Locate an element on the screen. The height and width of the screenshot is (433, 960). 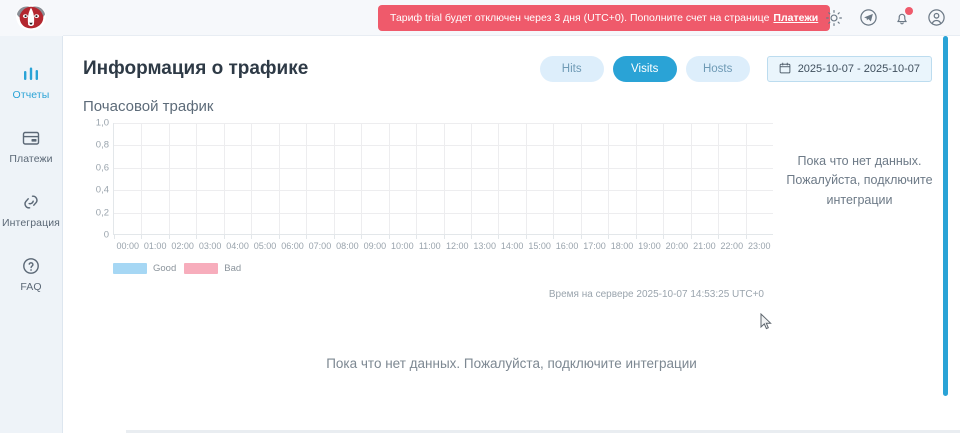
title-row: Информация о трафике Hits Visits Hosts is located at coordinates (515, 69).